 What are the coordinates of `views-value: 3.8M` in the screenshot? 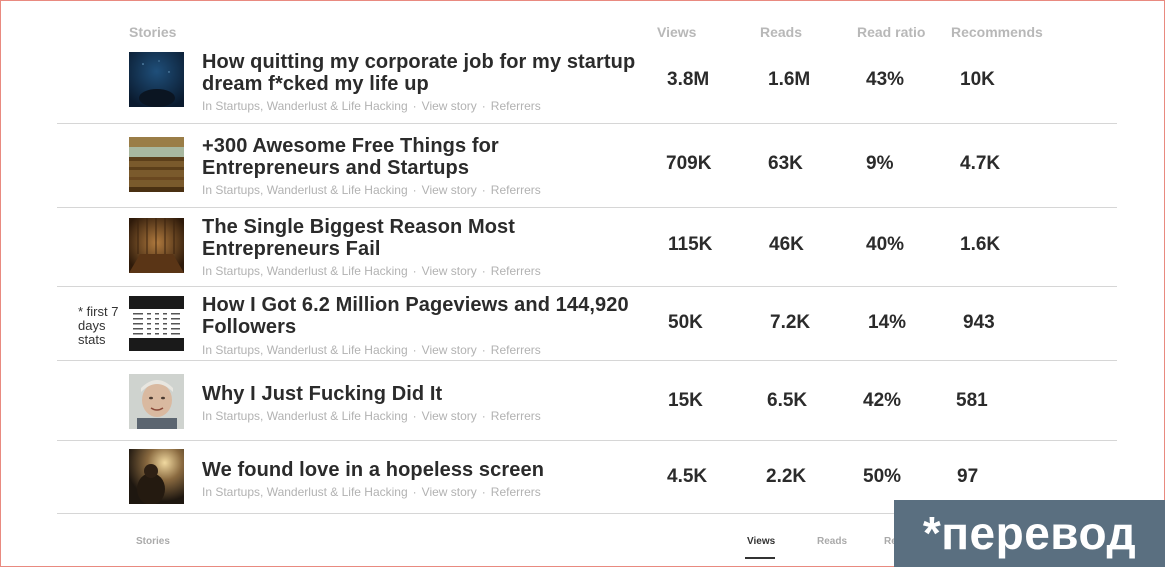 It's located at (688, 79).